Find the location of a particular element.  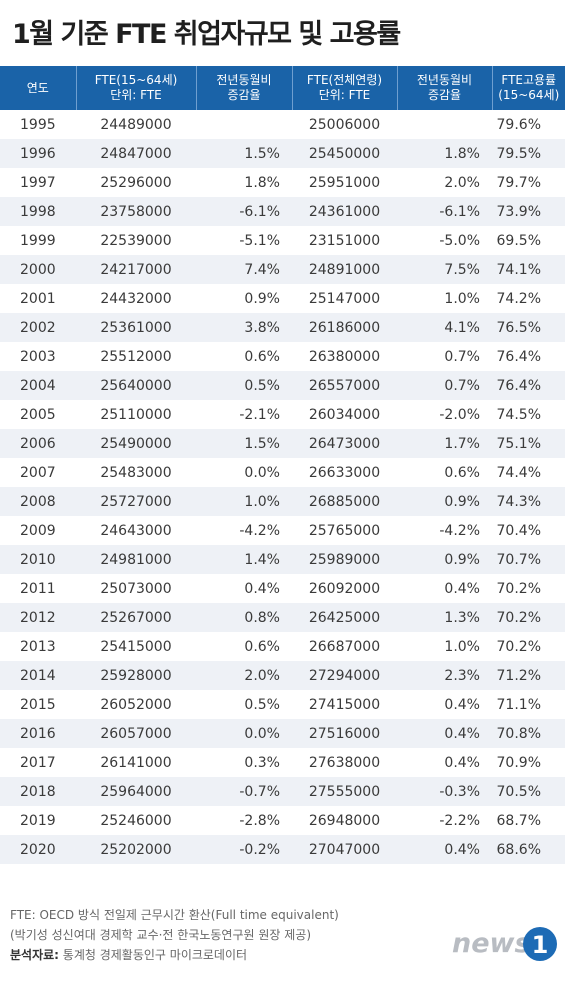

header-year-label: 연도 is located at coordinates (37, 87).